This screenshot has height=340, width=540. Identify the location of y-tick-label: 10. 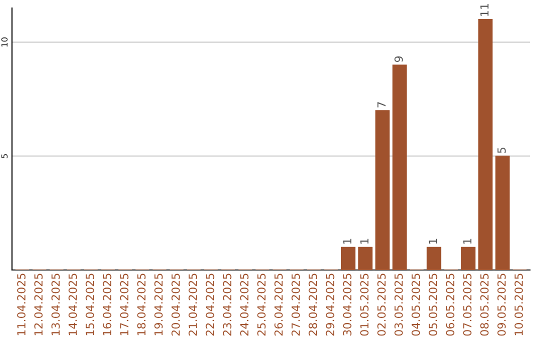
(4, 42).